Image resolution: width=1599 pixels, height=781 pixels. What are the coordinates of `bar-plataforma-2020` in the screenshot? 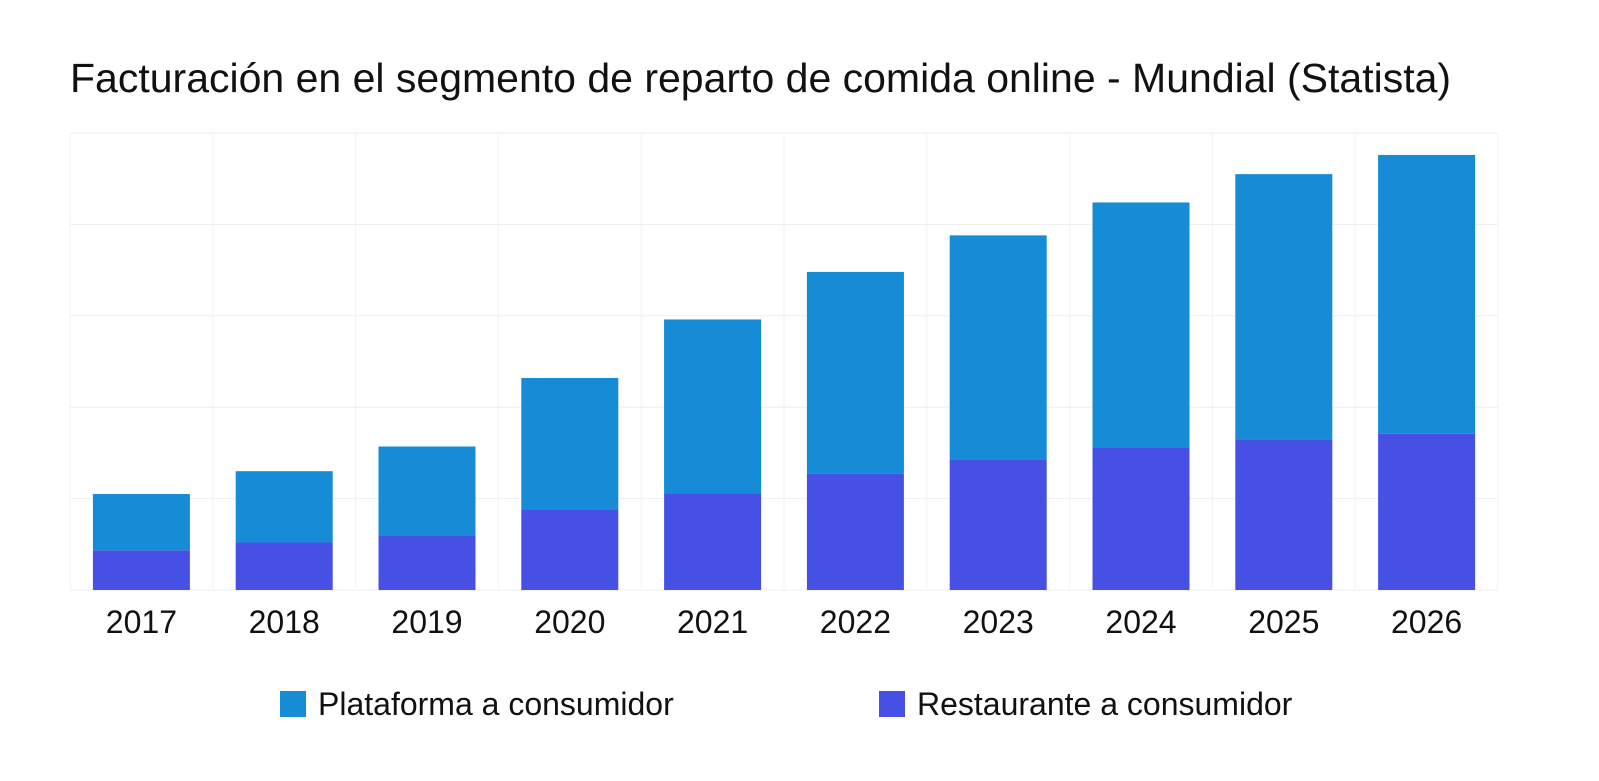 It's located at (570, 443).